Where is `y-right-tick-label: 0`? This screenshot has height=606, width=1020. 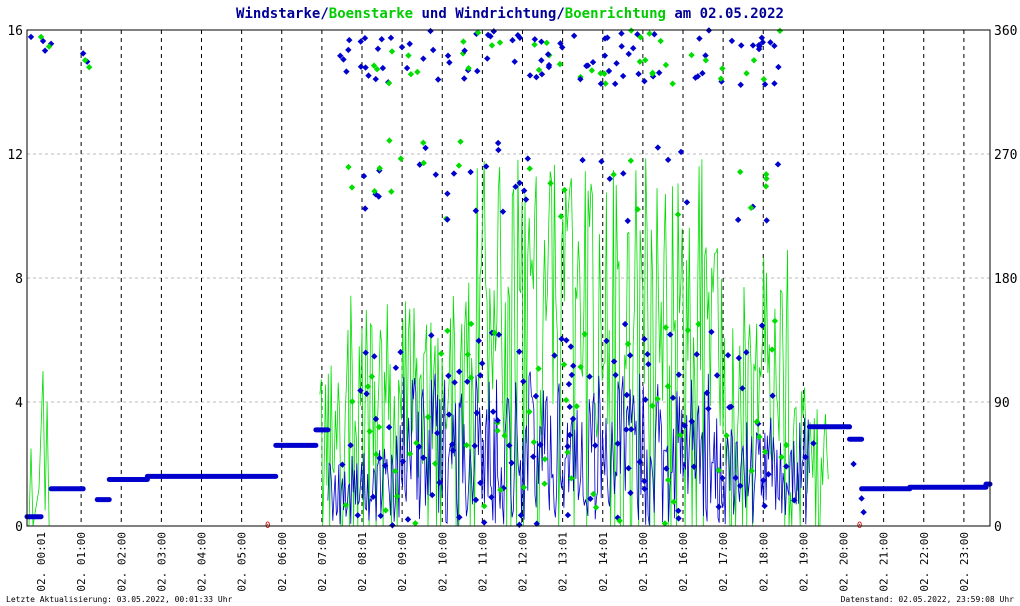
y-right-tick-label: 0 is located at coordinates (998, 527).